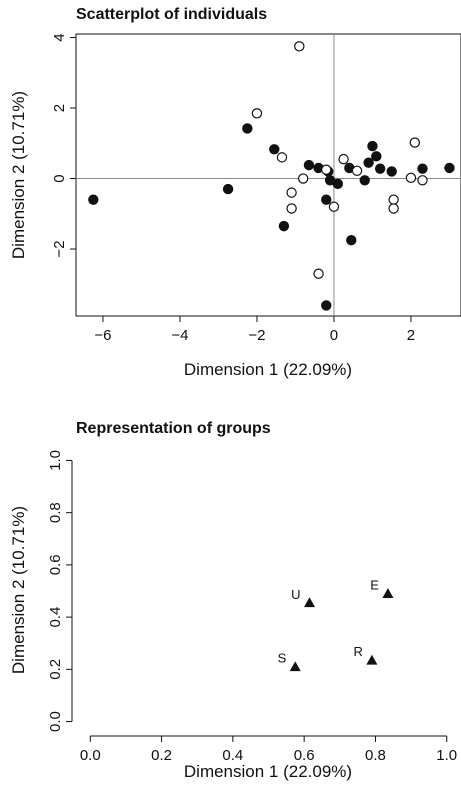 The image size is (461, 791). I want to click on y-tick-label: 0.4, so click(55, 617).